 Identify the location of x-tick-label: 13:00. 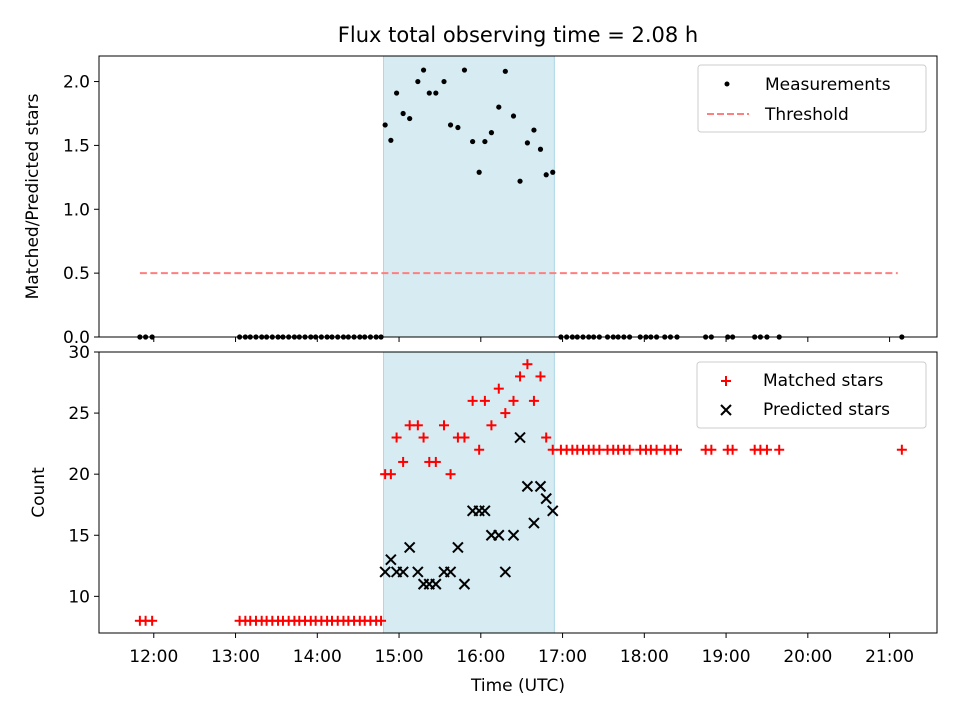
(235, 657).